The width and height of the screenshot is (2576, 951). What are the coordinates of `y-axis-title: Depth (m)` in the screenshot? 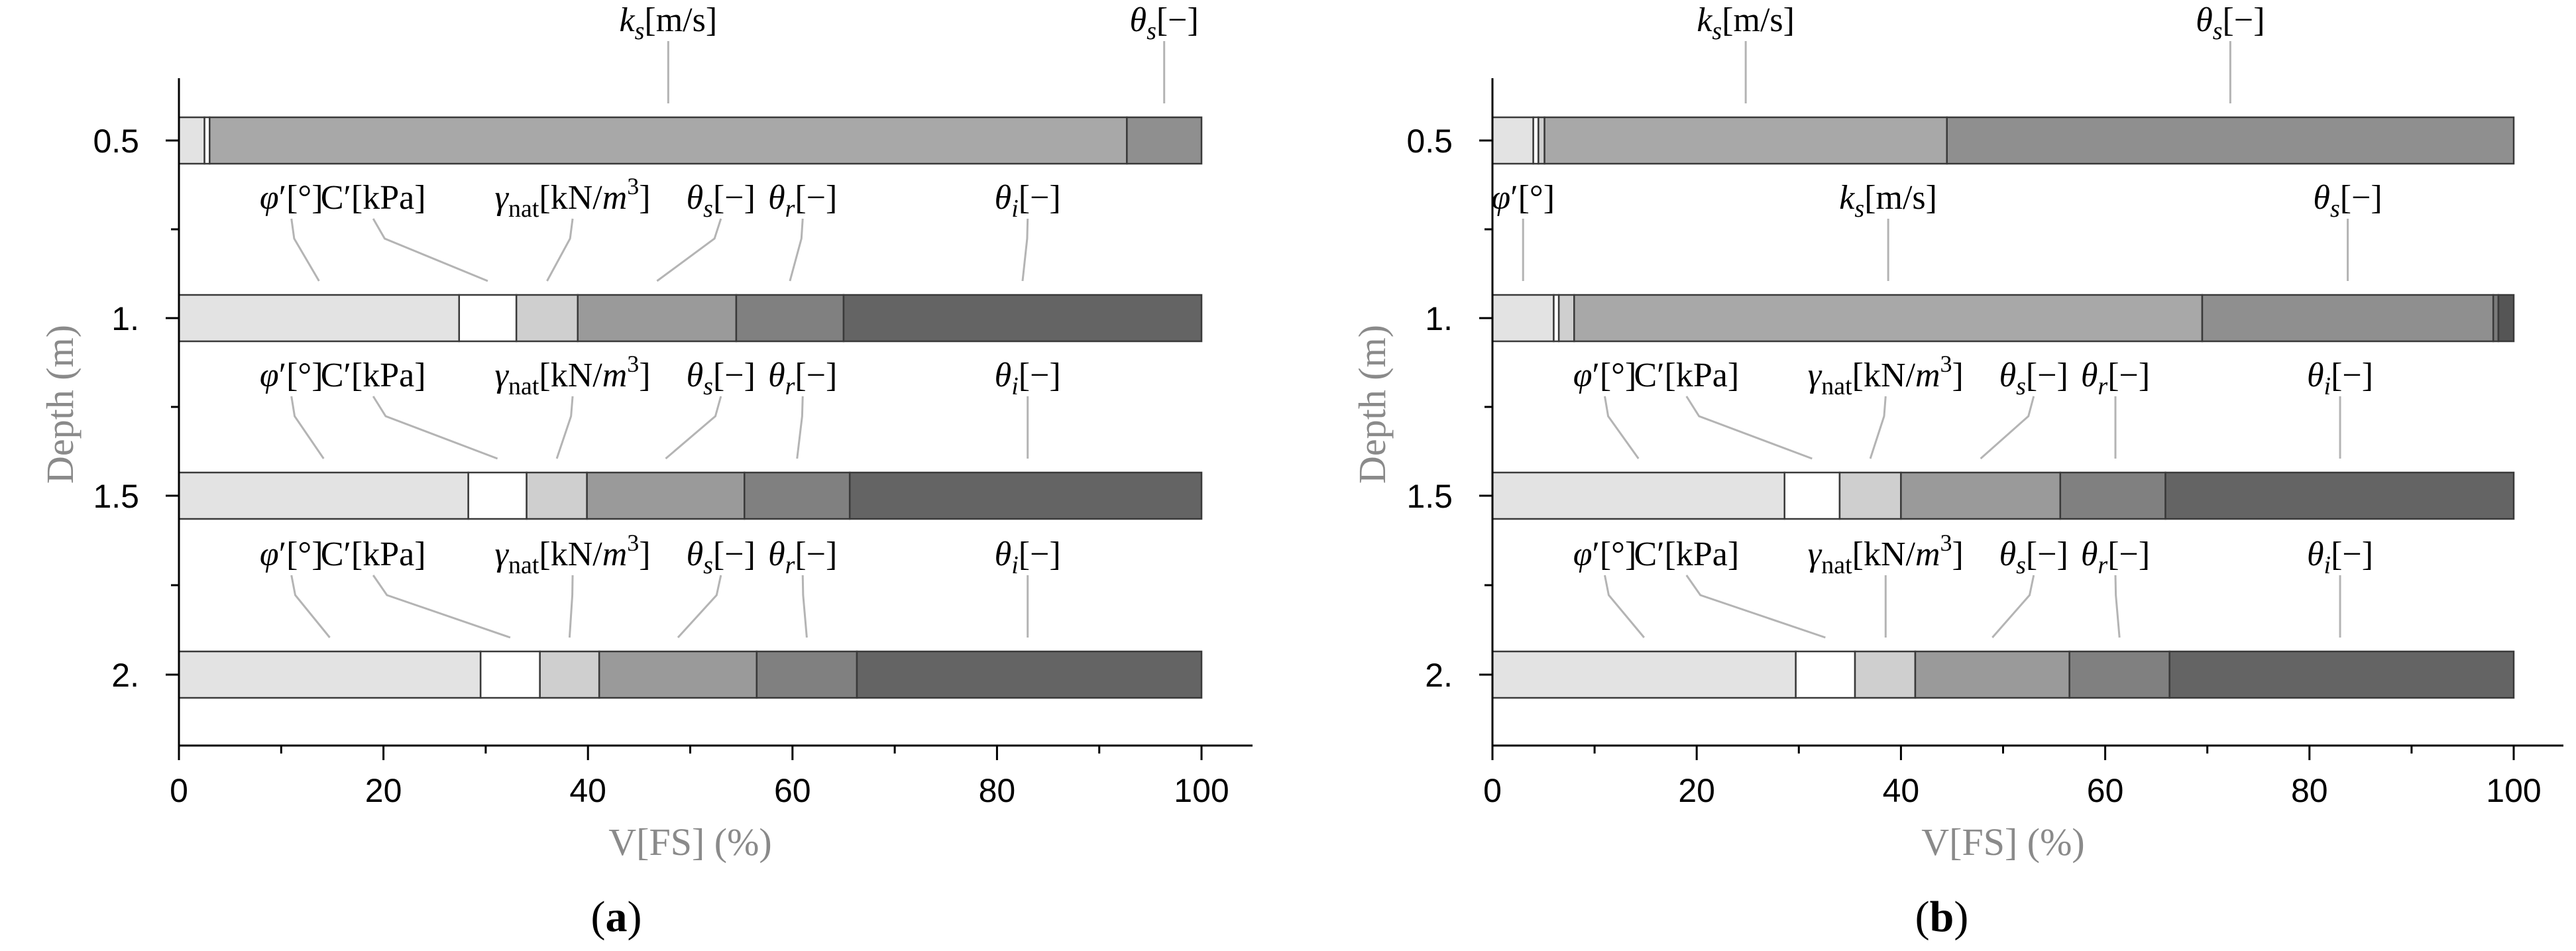 It's located at (1372, 404).